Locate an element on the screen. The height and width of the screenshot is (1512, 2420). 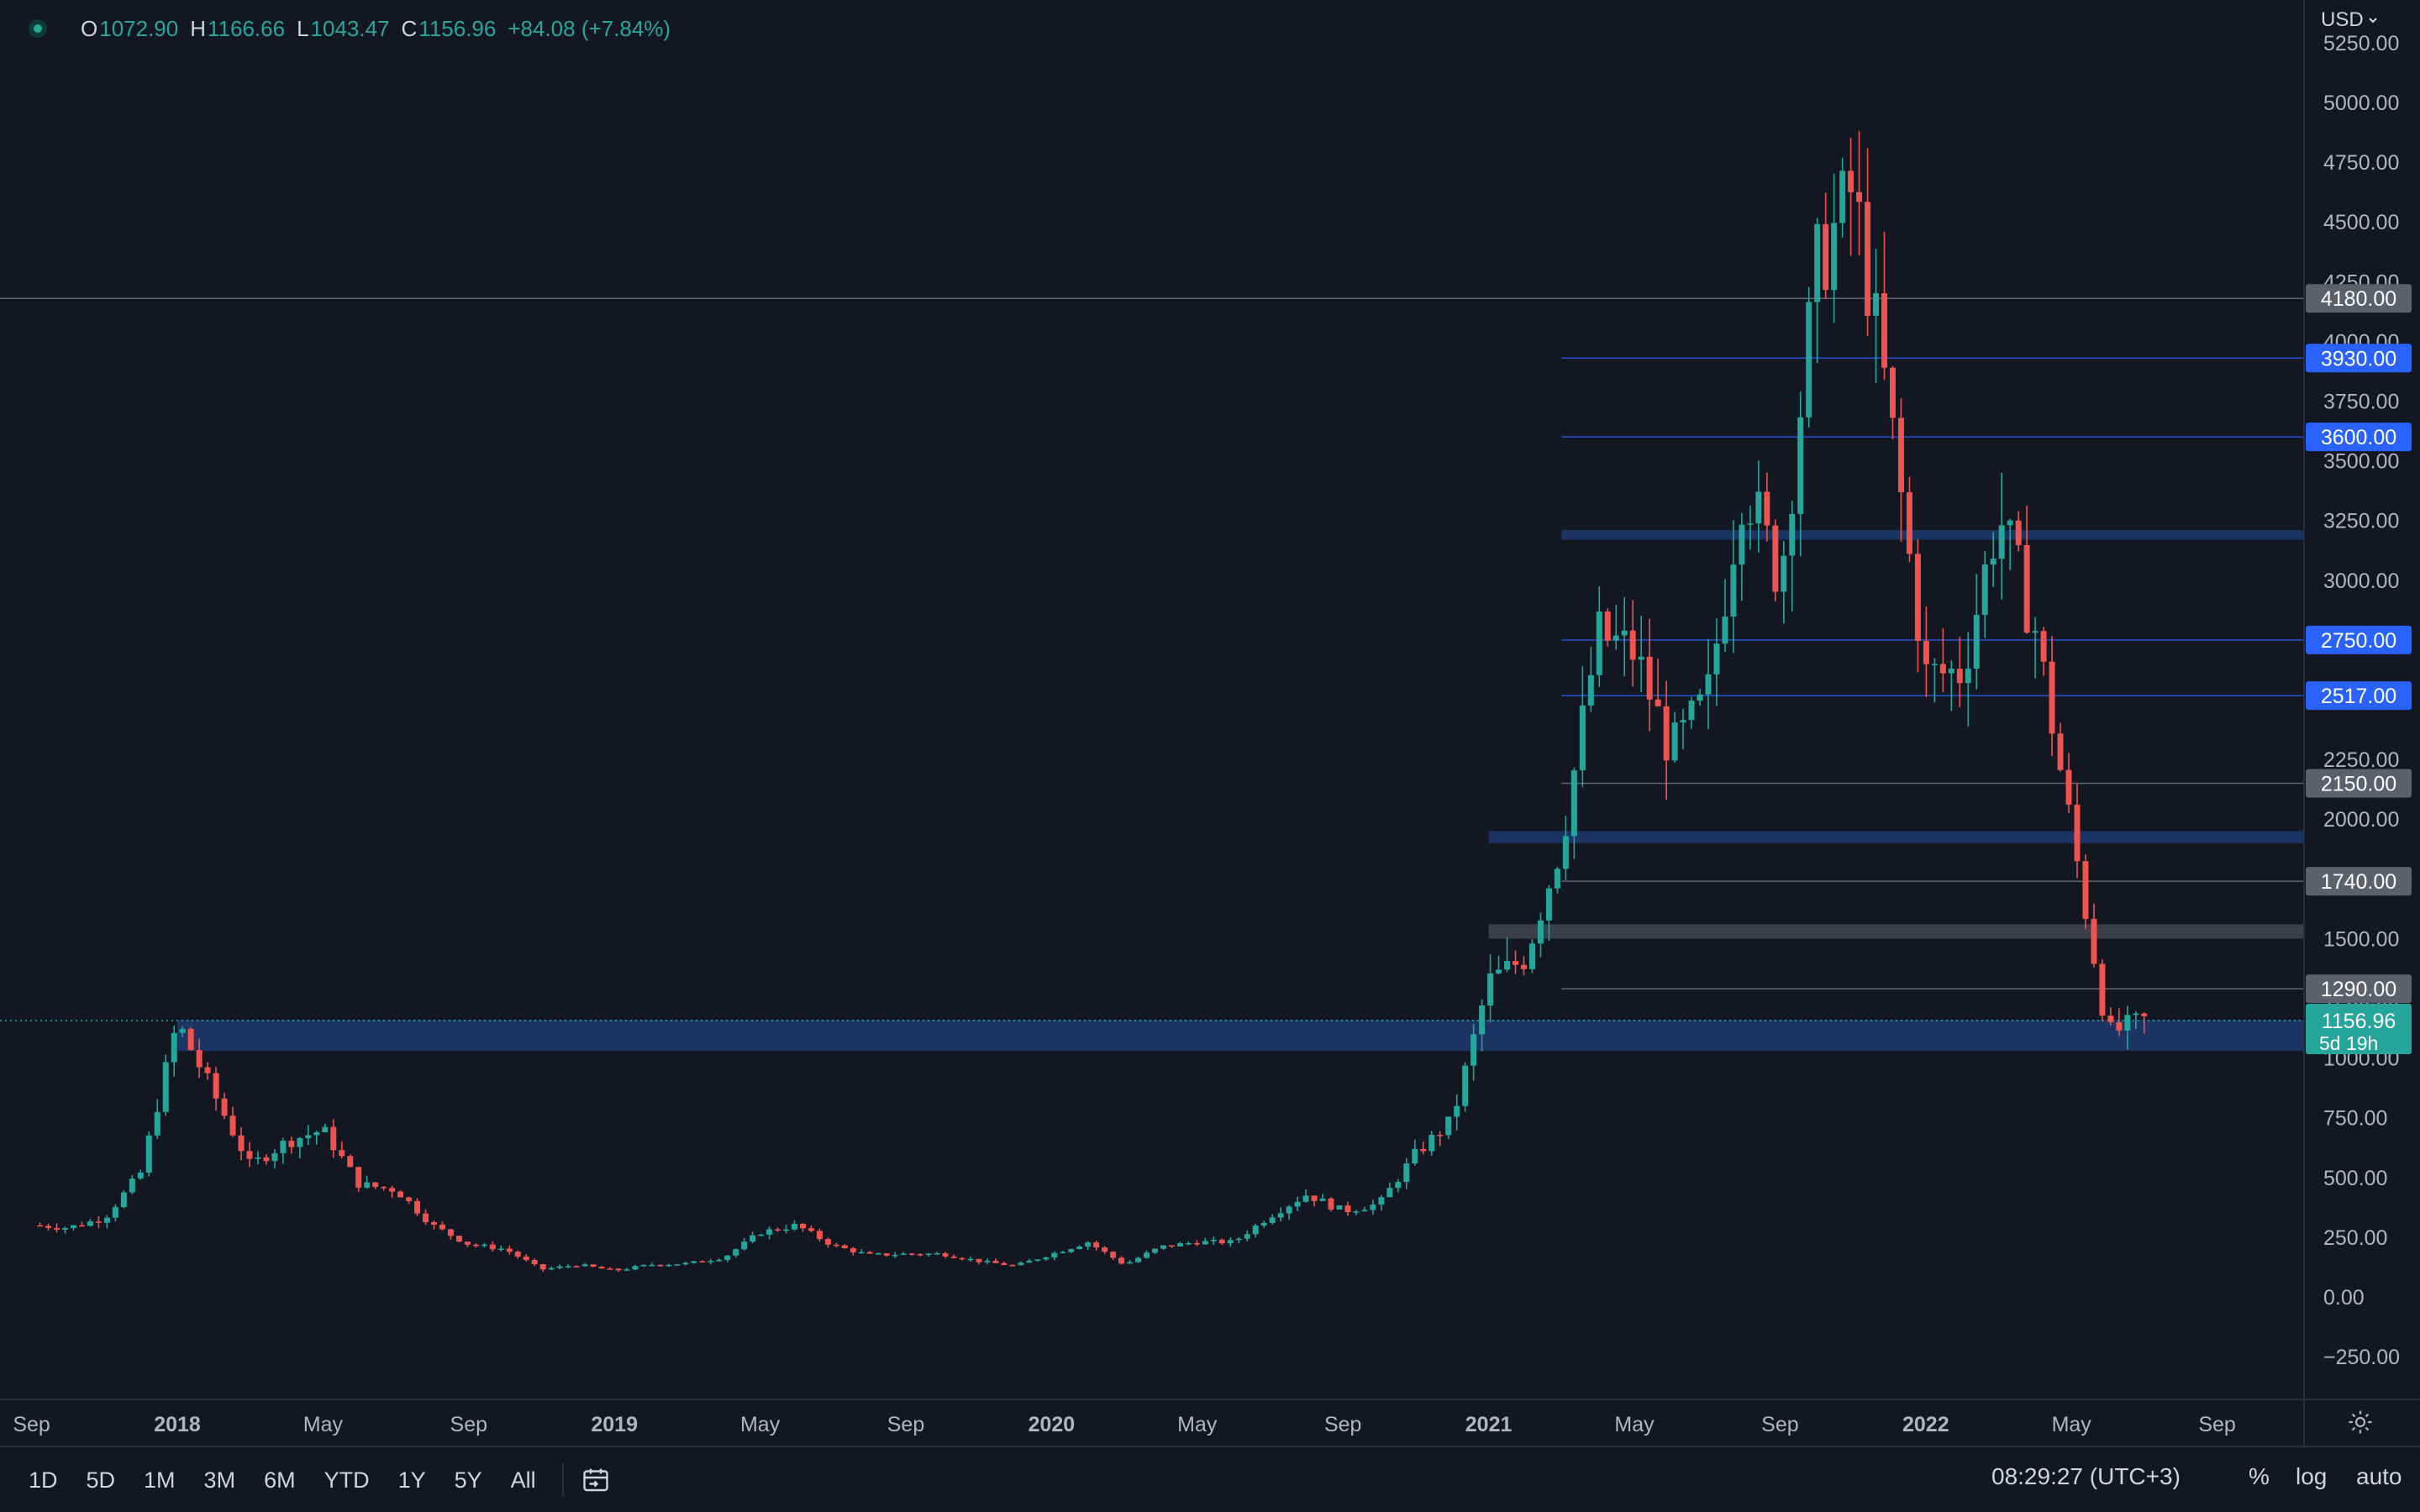
timeframe-1y: 1Y is located at coordinates (412, 1480).